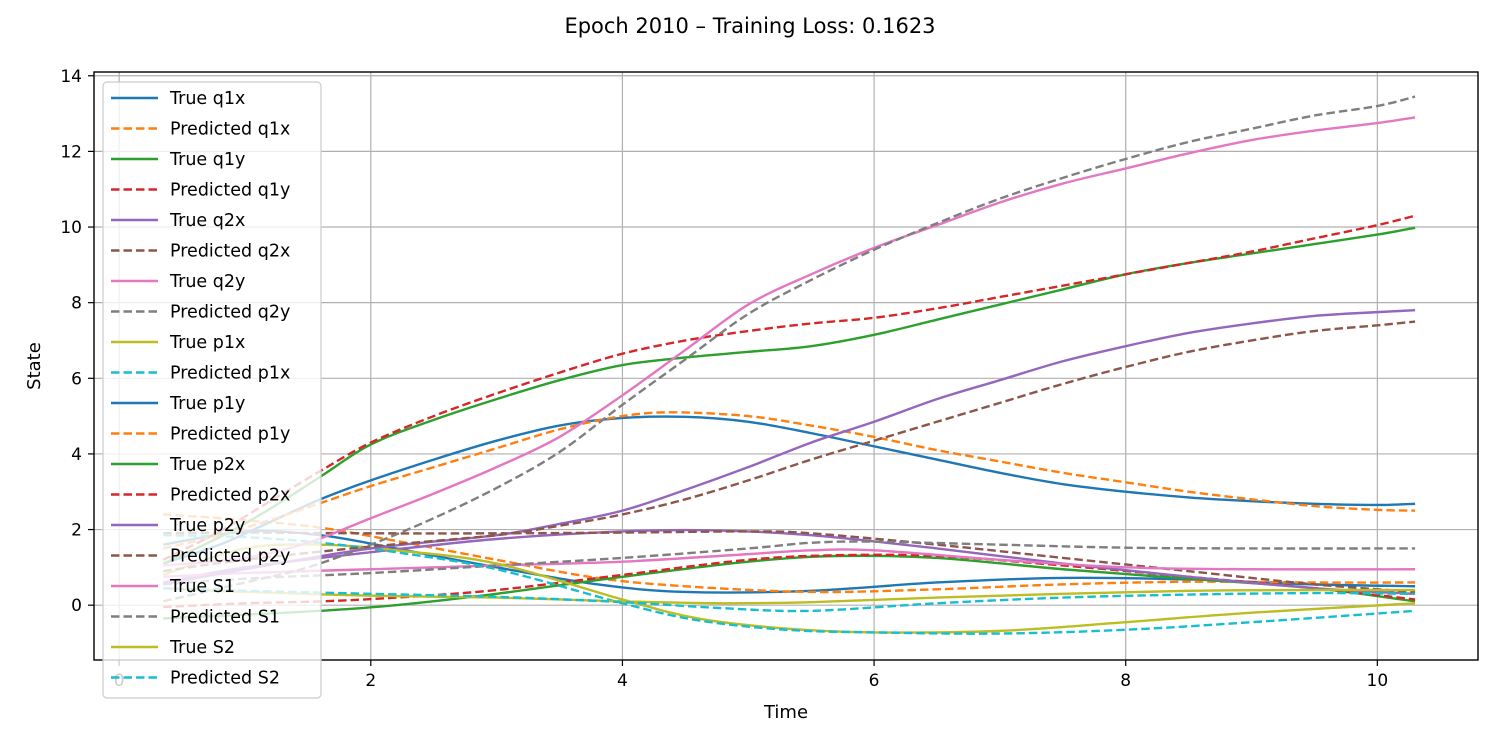 Image resolution: width=1500 pixels, height=750 pixels. I want to click on legend-label: True q1x, so click(207, 99).